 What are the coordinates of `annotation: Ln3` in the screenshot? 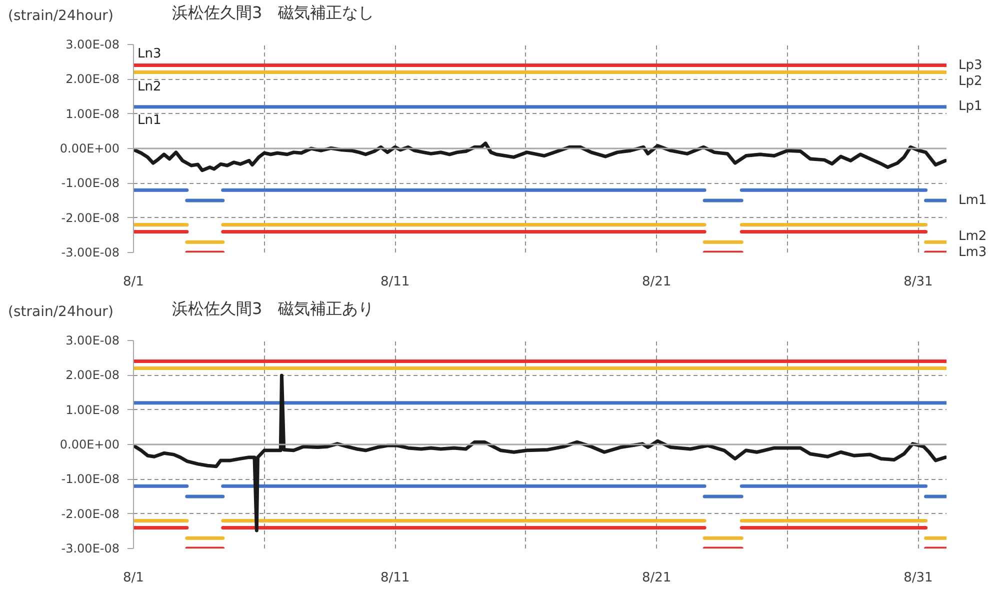 It's located at (150, 54).